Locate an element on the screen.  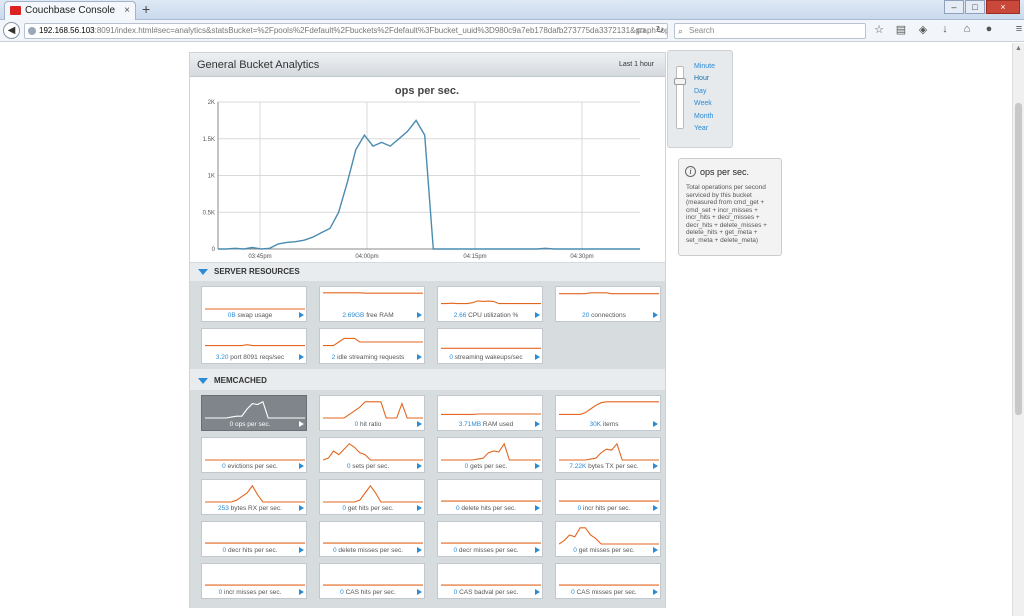
metric-tile: 0 delete misses per sec. is located at coordinates (372, 539).